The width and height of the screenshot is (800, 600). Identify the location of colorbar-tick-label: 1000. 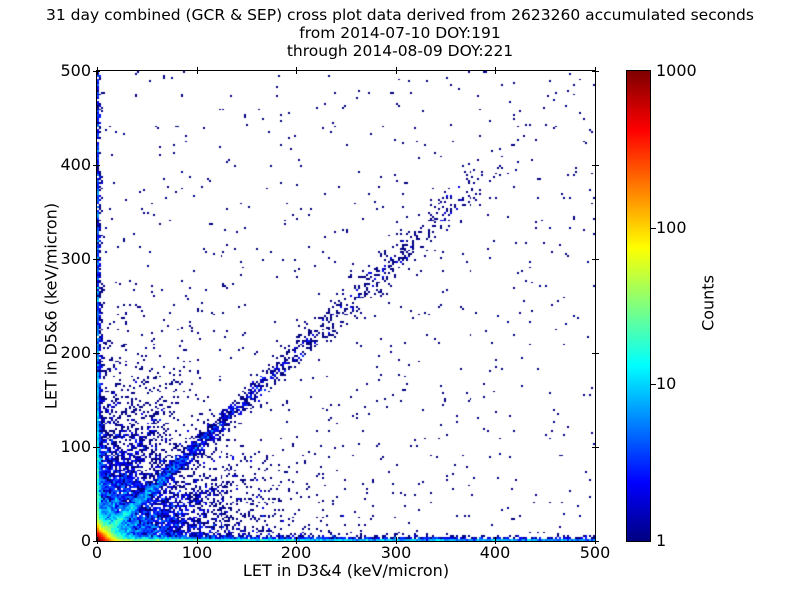
(676, 70).